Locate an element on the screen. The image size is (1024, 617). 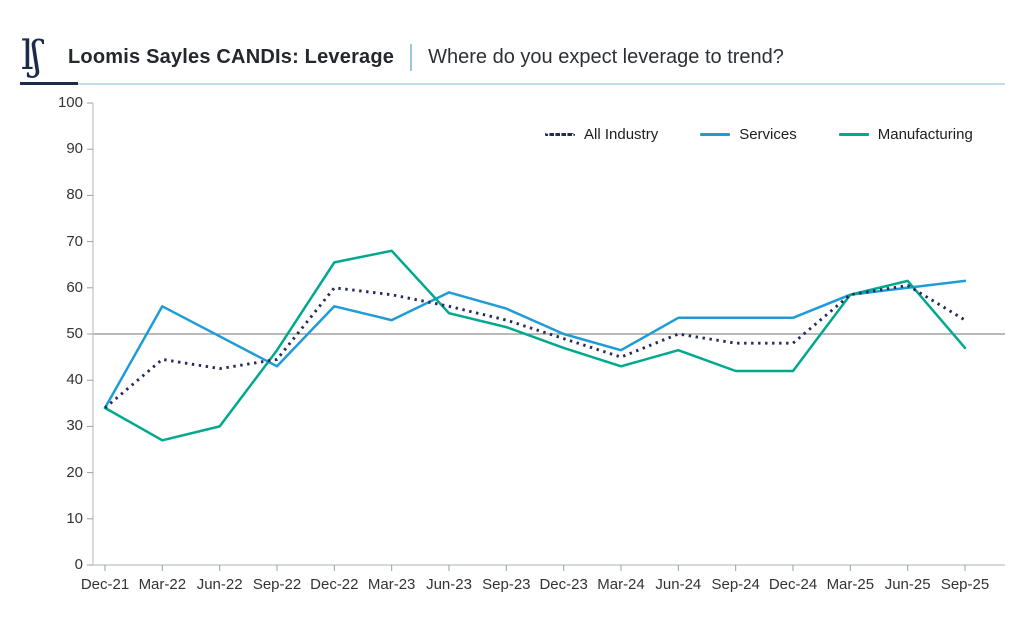
manufacturing-line-swatch-icon is located at coordinates (853, 134).